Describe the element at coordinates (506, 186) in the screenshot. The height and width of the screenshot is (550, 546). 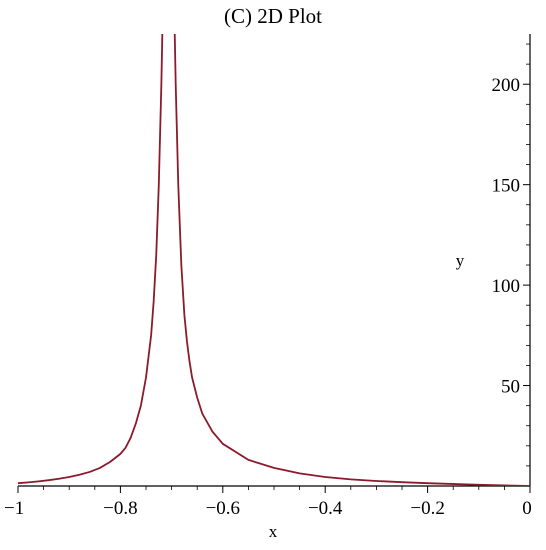
I see `y-tick-label: 150` at that location.